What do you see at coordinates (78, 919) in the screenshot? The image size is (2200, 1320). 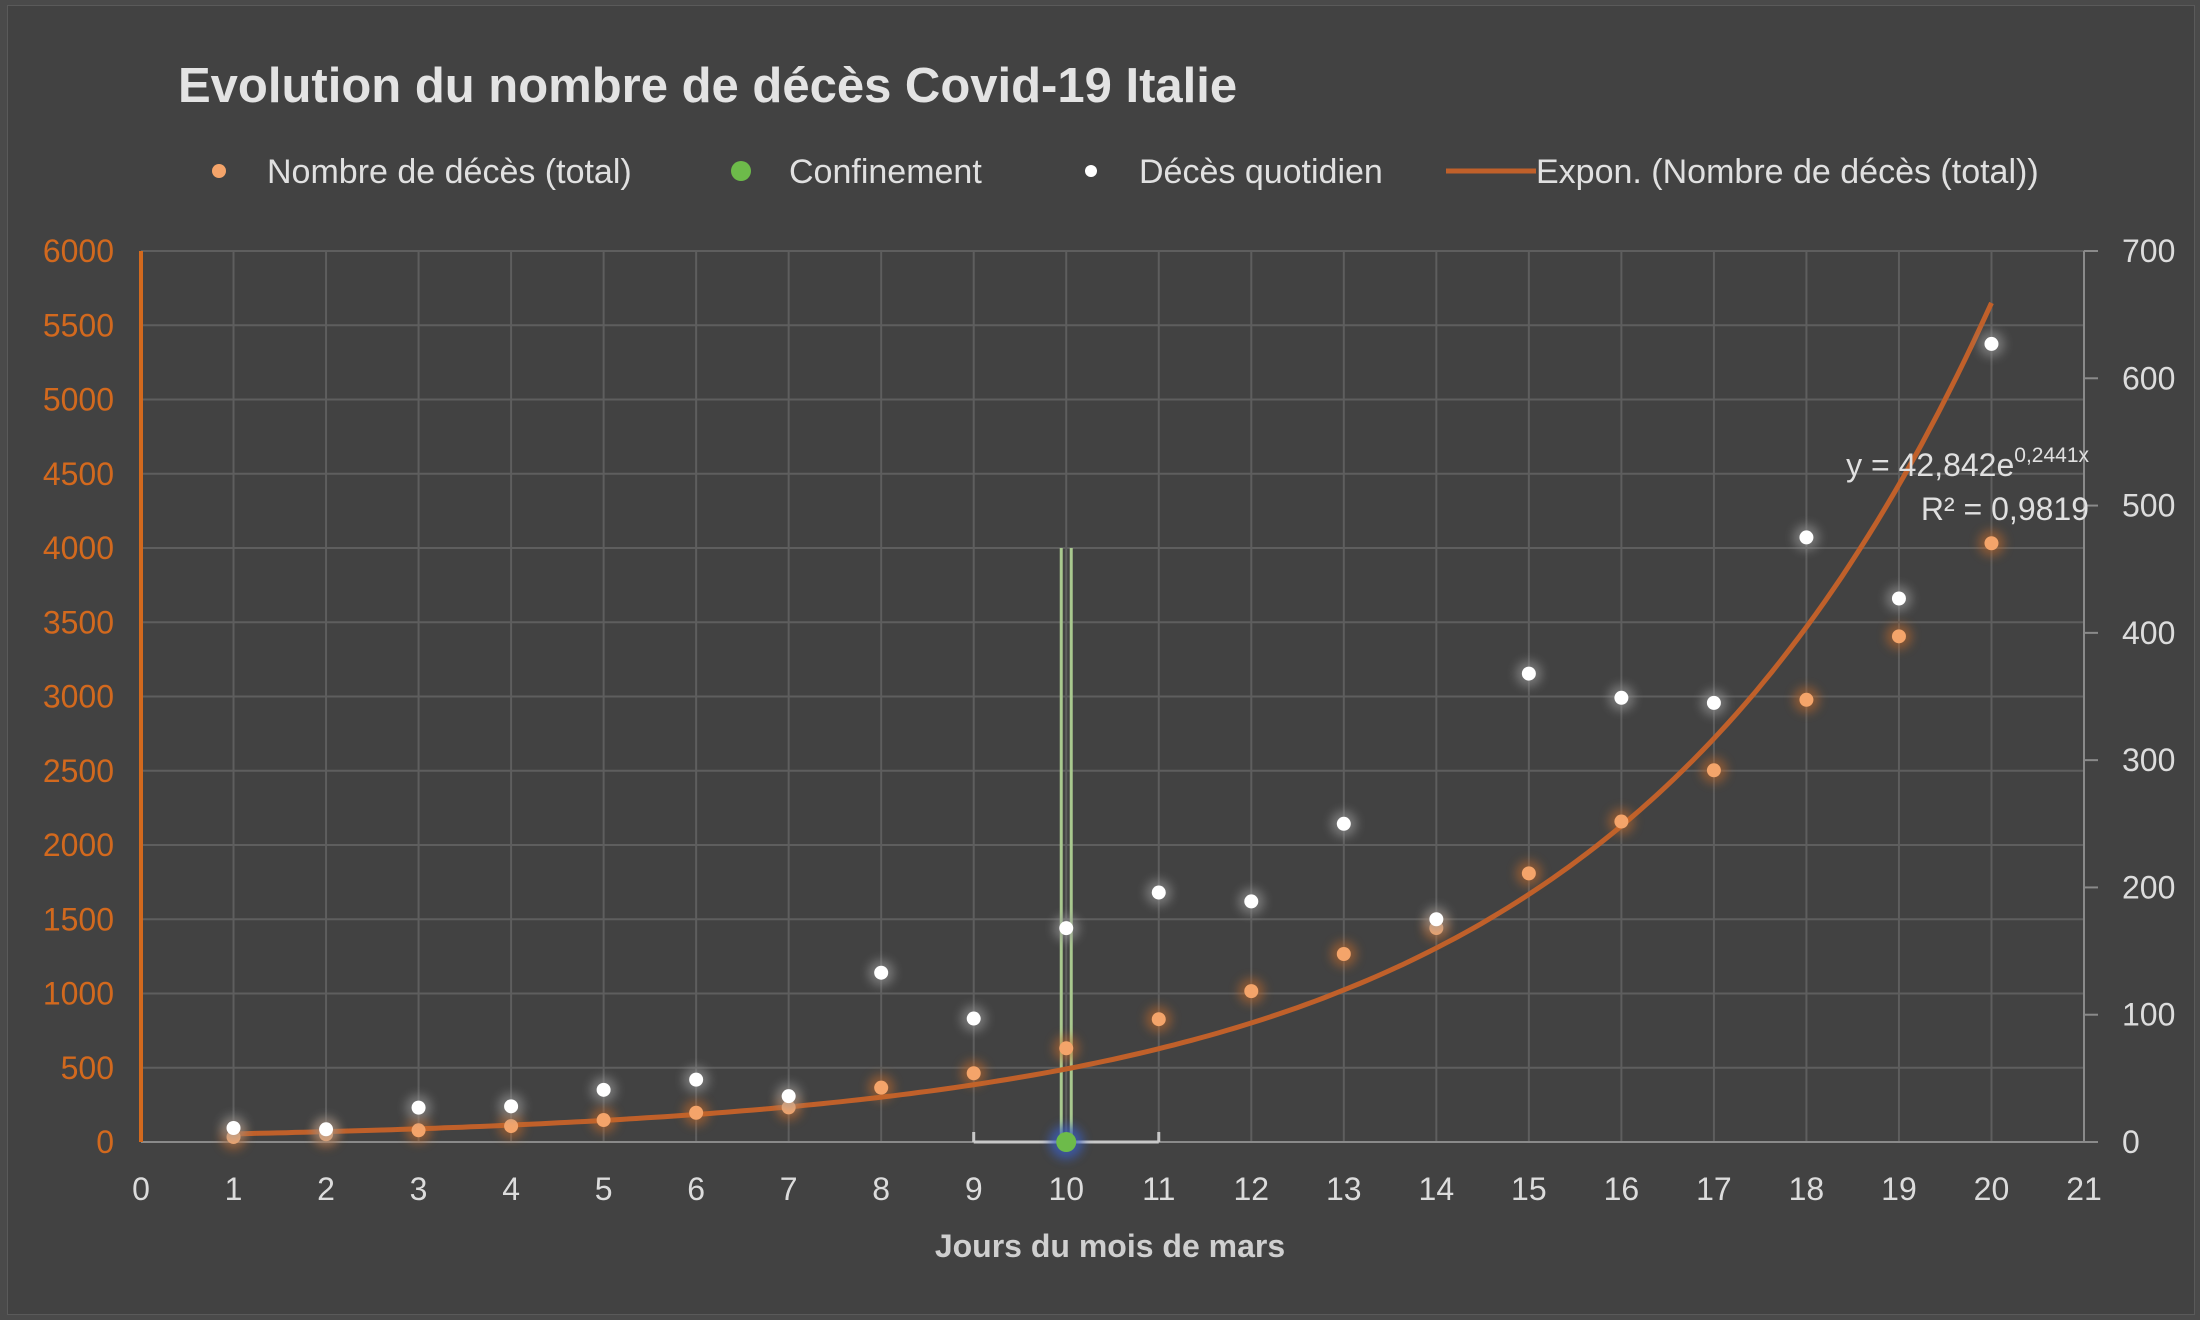 I see `y-left-tick-label: 1500` at bounding box center [78, 919].